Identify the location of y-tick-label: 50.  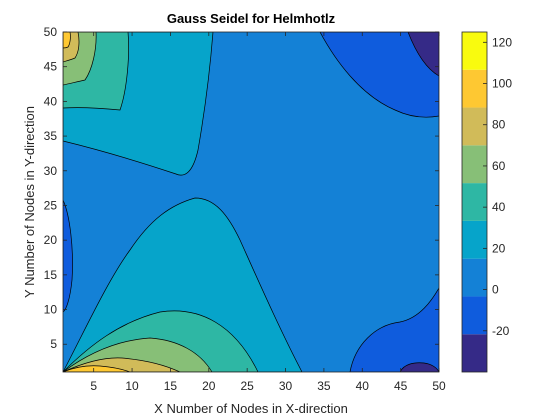
(51, 32).